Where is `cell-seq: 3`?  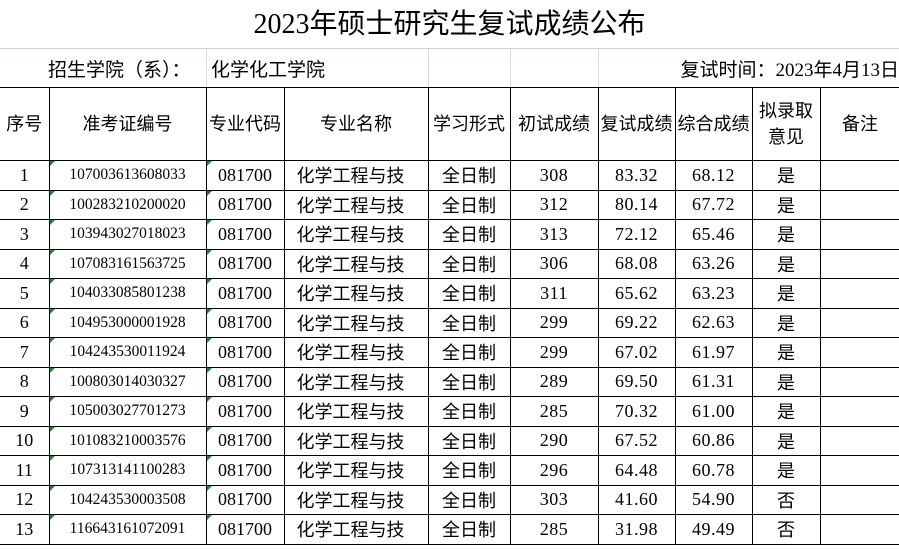 cell-seq: 3 is located at coordinates (25, 234).